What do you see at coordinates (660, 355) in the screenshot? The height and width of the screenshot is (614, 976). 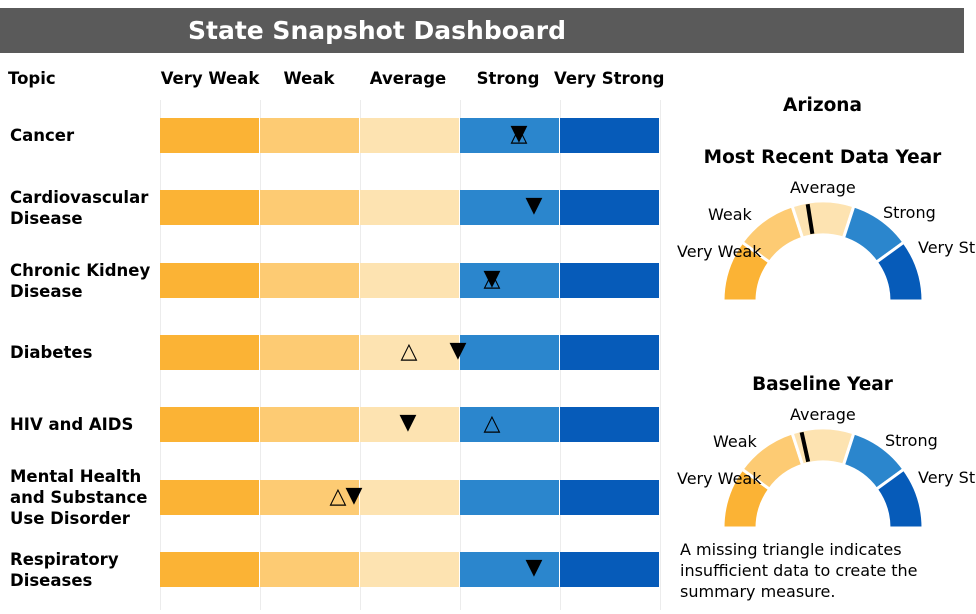 I see `grid-line` at bounding box center [660, 355].